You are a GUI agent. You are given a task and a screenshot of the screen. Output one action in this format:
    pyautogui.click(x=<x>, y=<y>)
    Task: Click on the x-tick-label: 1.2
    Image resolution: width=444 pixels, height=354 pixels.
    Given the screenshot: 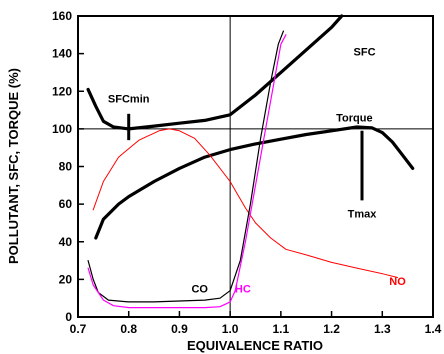 What is the action you would take?
    pyautogui.click(x=331, y=329)
    